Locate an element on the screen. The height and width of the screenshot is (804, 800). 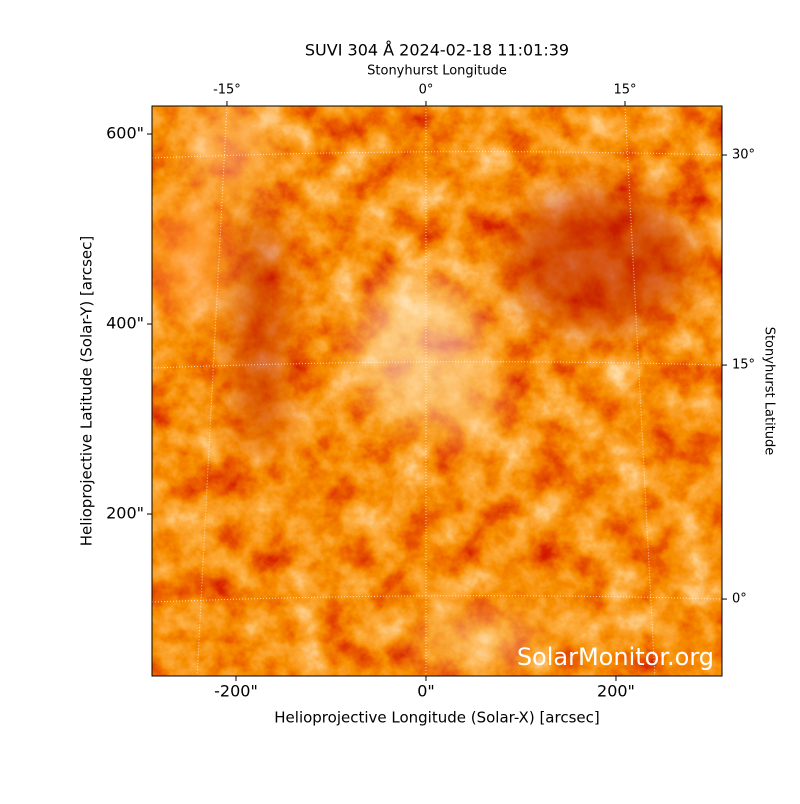
x2-axis-label: Stonyhurst Longitude is located at coordinates (437, 71).